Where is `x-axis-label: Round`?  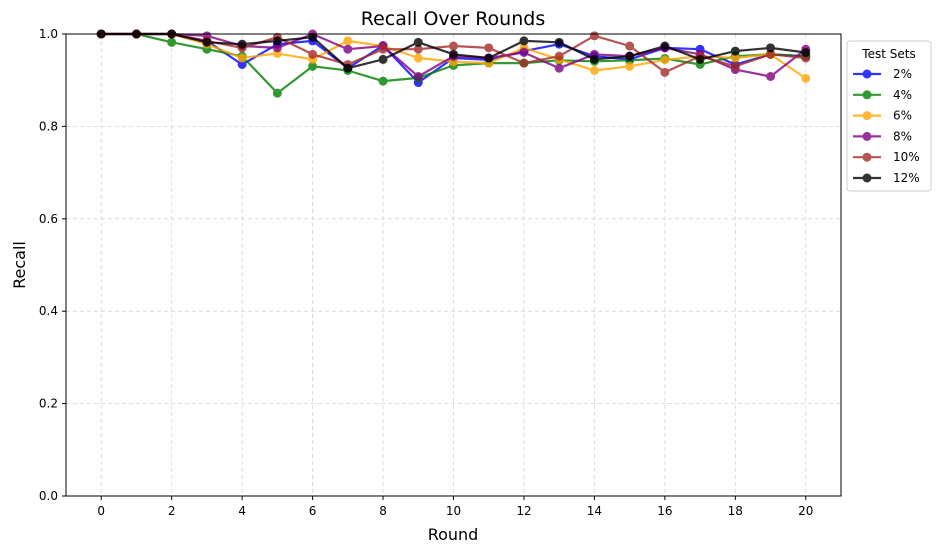 x-axis-label: Round is located at coordinates (453, 534).